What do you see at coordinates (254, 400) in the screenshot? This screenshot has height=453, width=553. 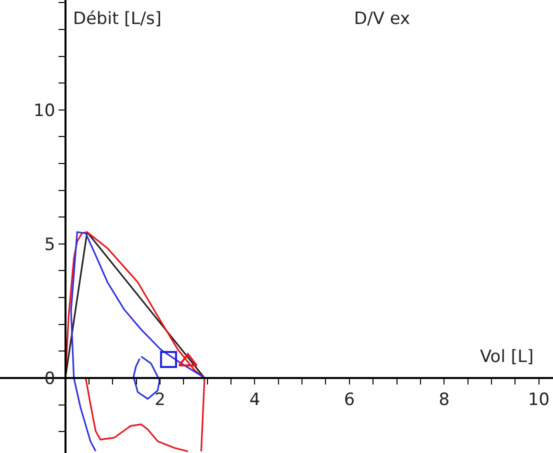 I see `x-tick-label: 4` at bounding box center [254, 400].